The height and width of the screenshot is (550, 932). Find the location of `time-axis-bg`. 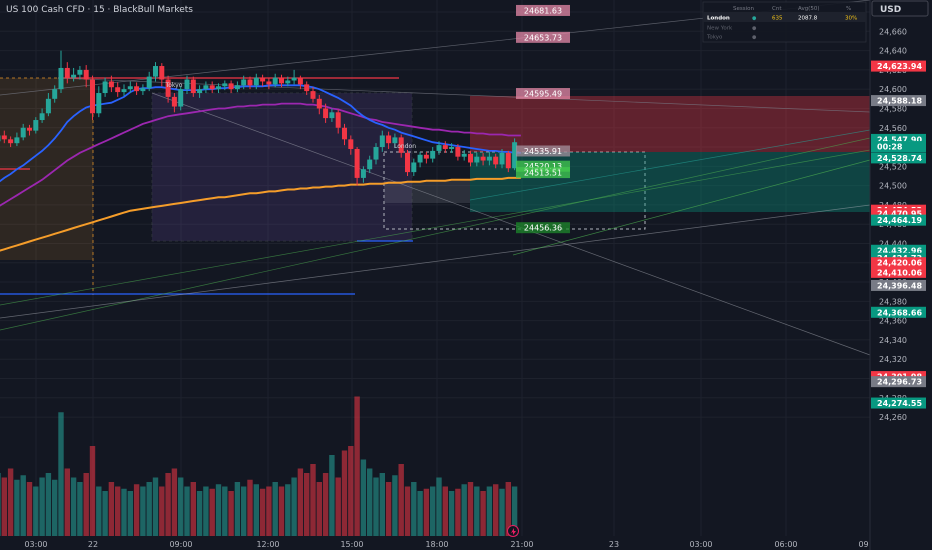

time-axis-bg is located at coordinates (435, 543).